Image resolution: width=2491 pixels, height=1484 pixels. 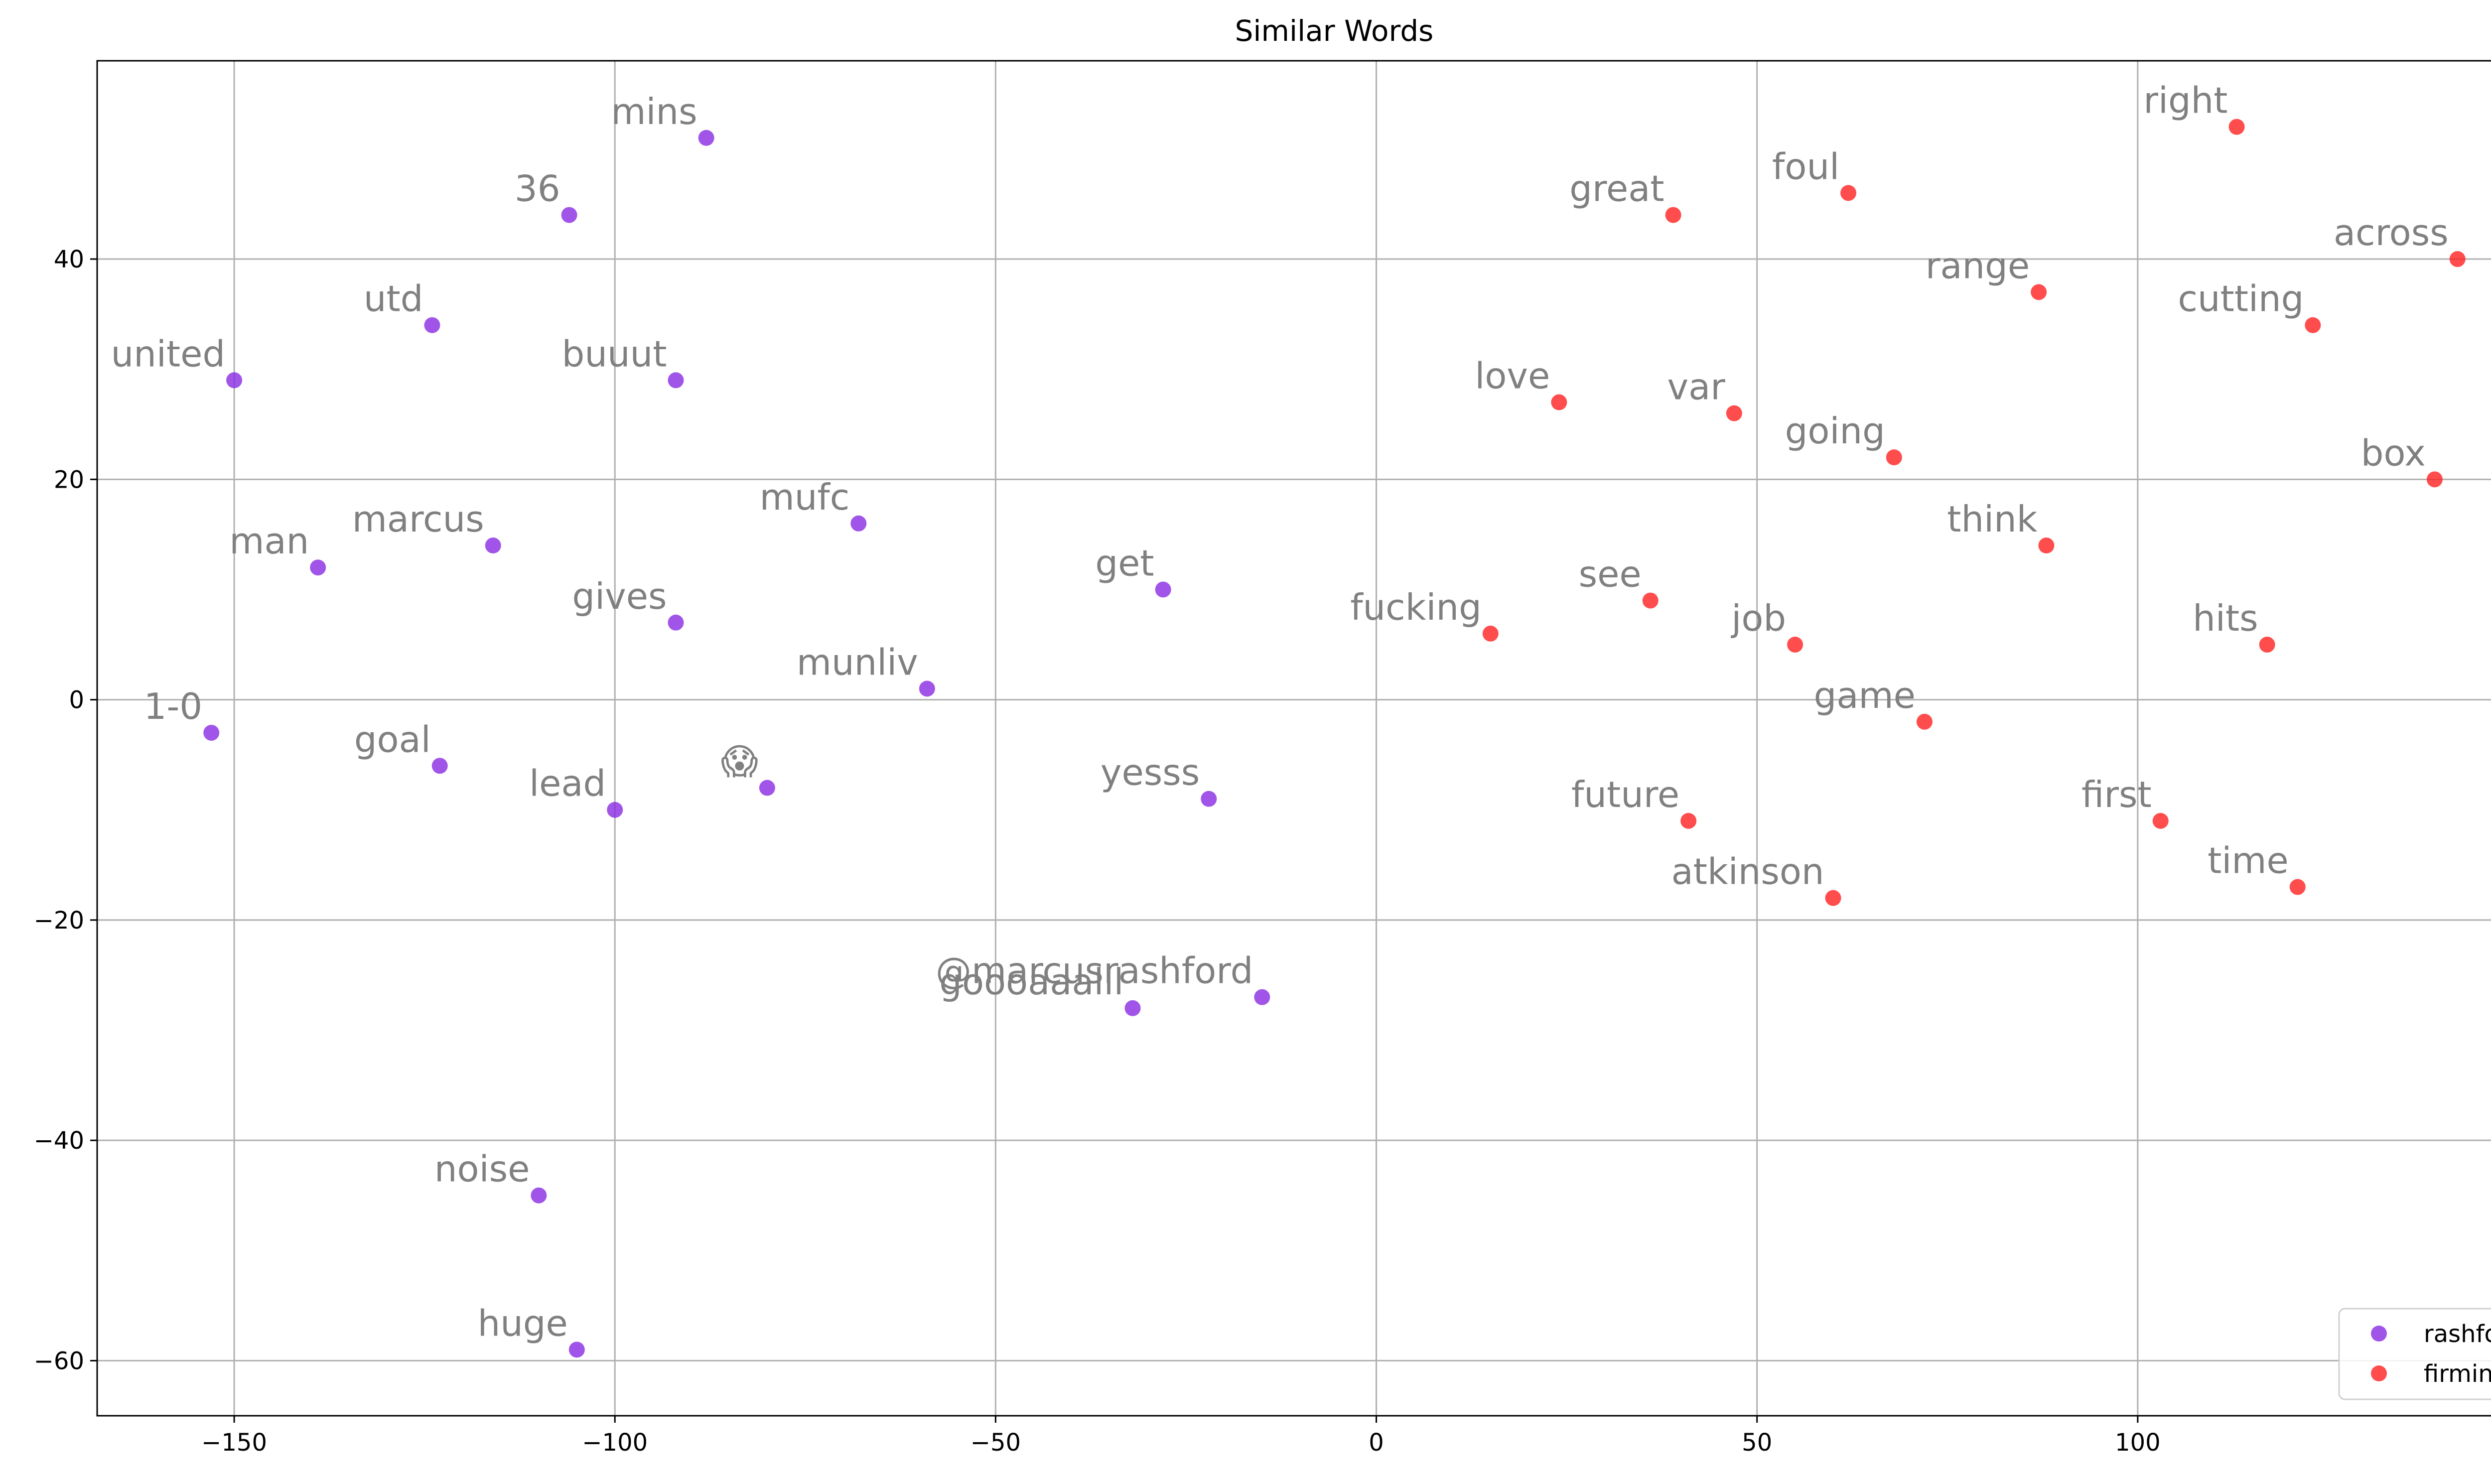 I want to click on y-tick-label: 20, so click(x=69, y=480).